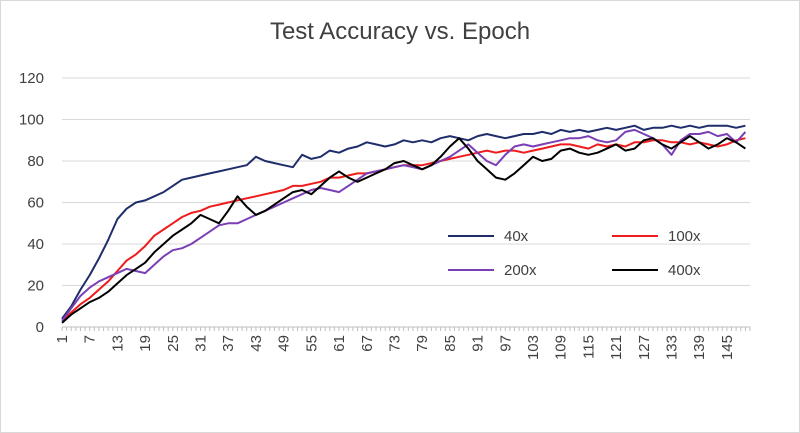 The width and height of the screenshot is (800, 433). Describe the element at coordinates (284, 343) in the screenshot. I see `x-tick-label-49: 49` at that location.